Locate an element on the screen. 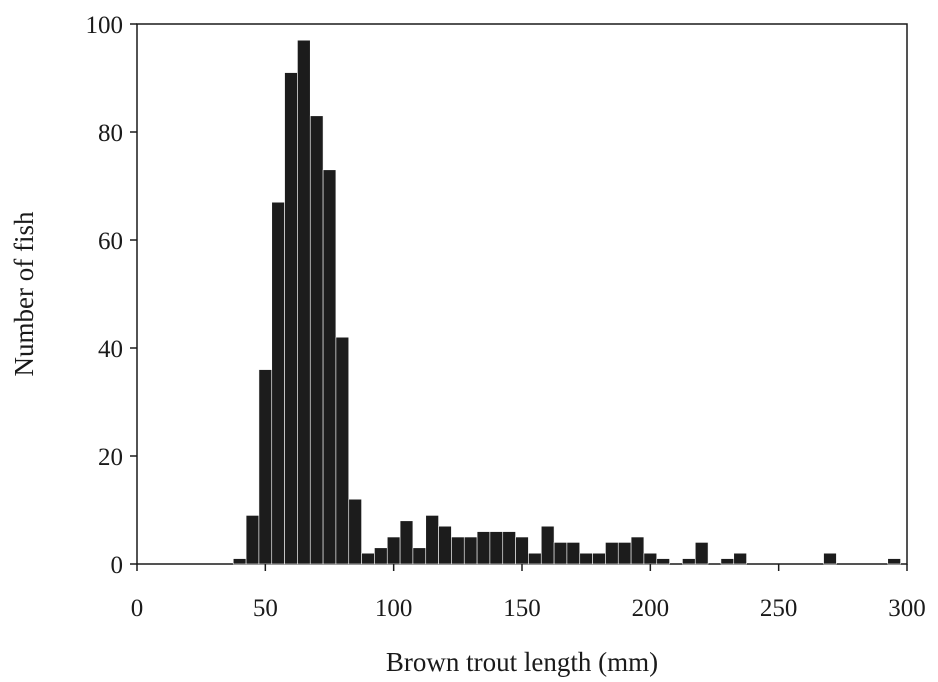  x-tick-label: 300 is located at coordinates (907, 608).